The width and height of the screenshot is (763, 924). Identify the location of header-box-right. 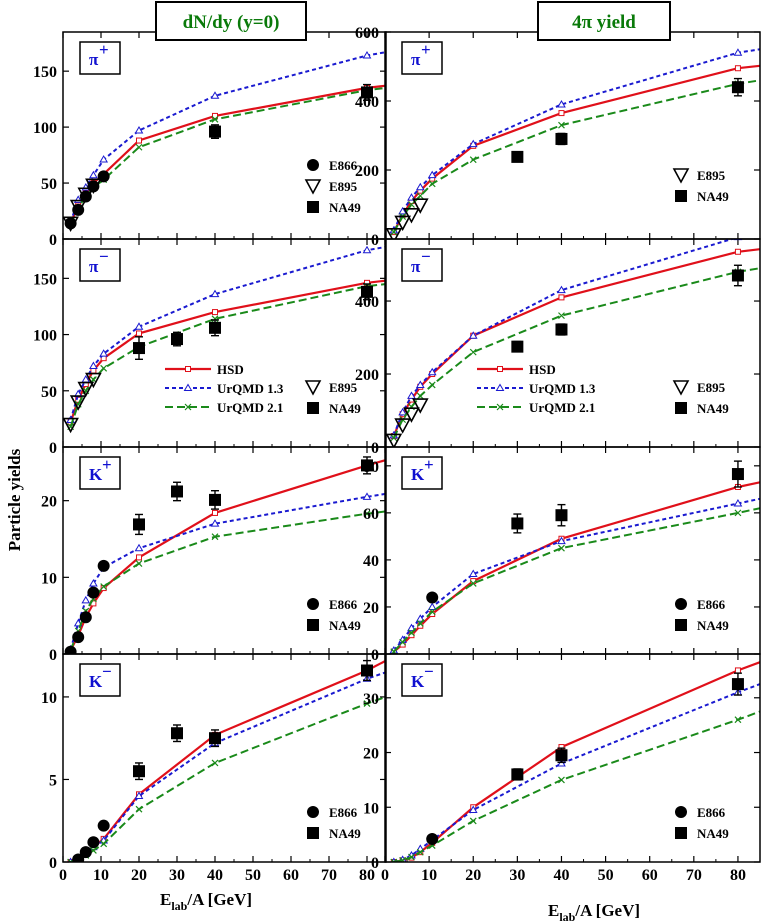
(604, 21).